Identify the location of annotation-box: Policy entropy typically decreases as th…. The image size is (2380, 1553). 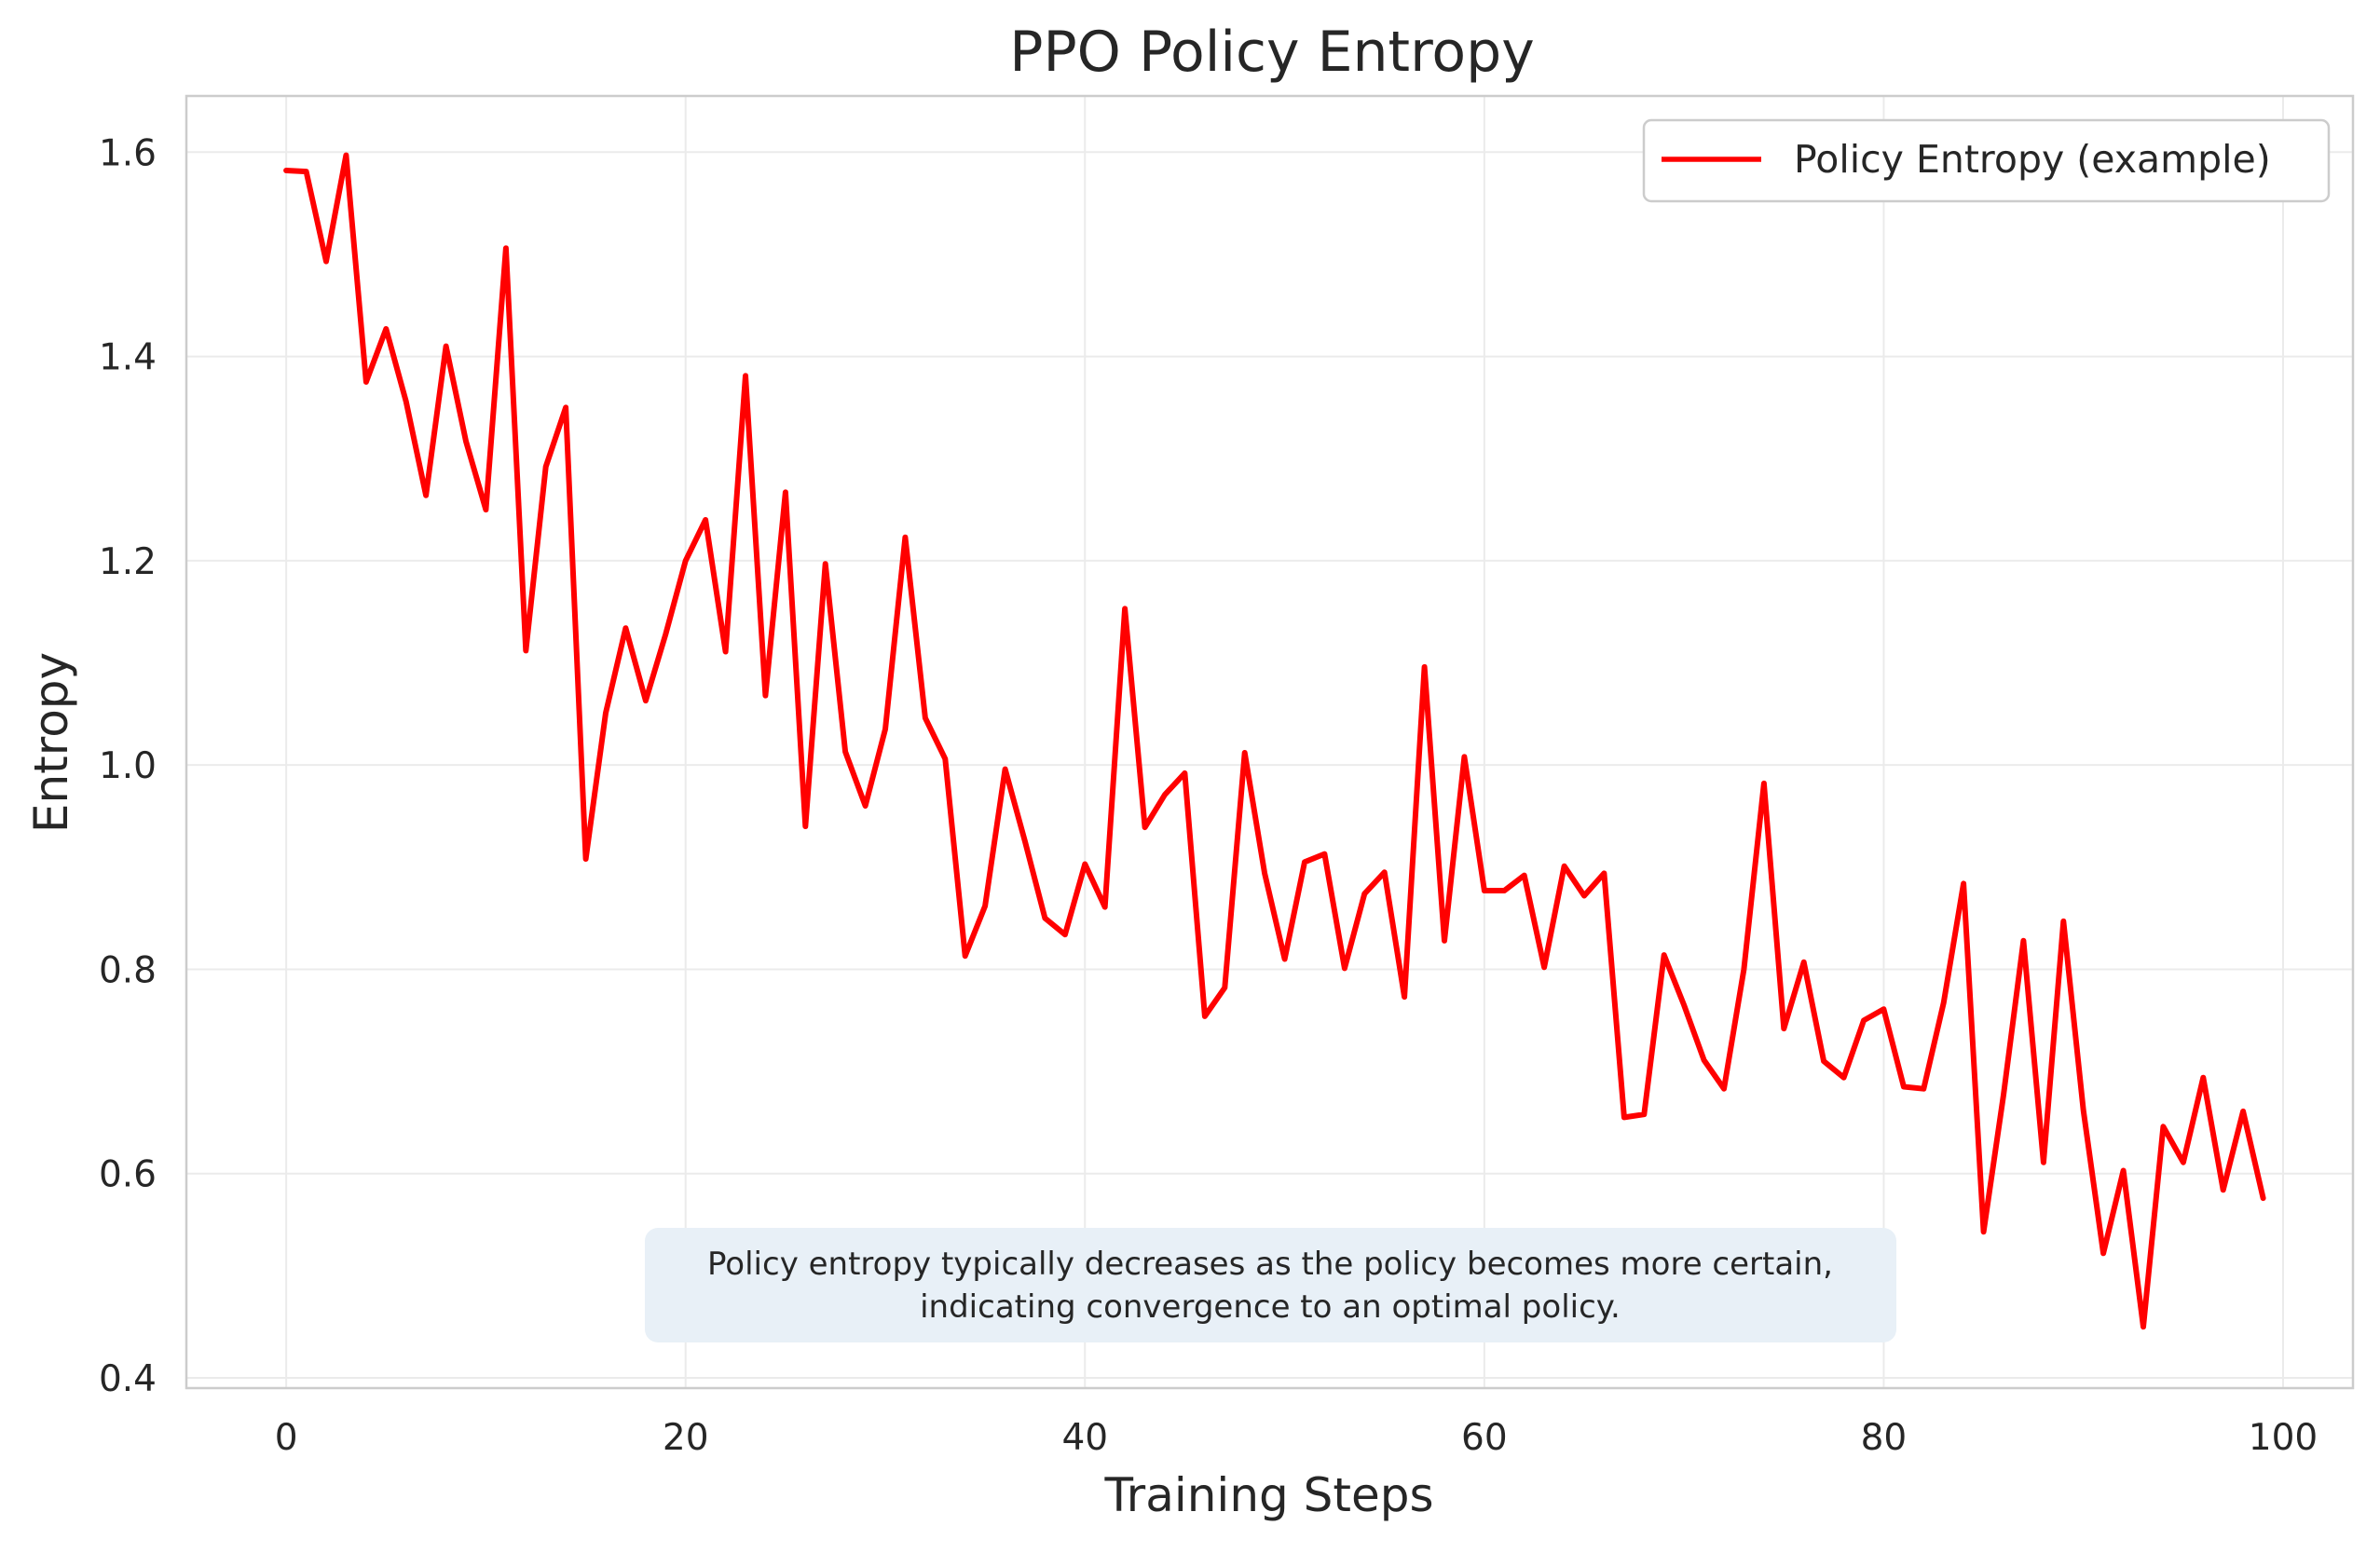
(1270, 1285).